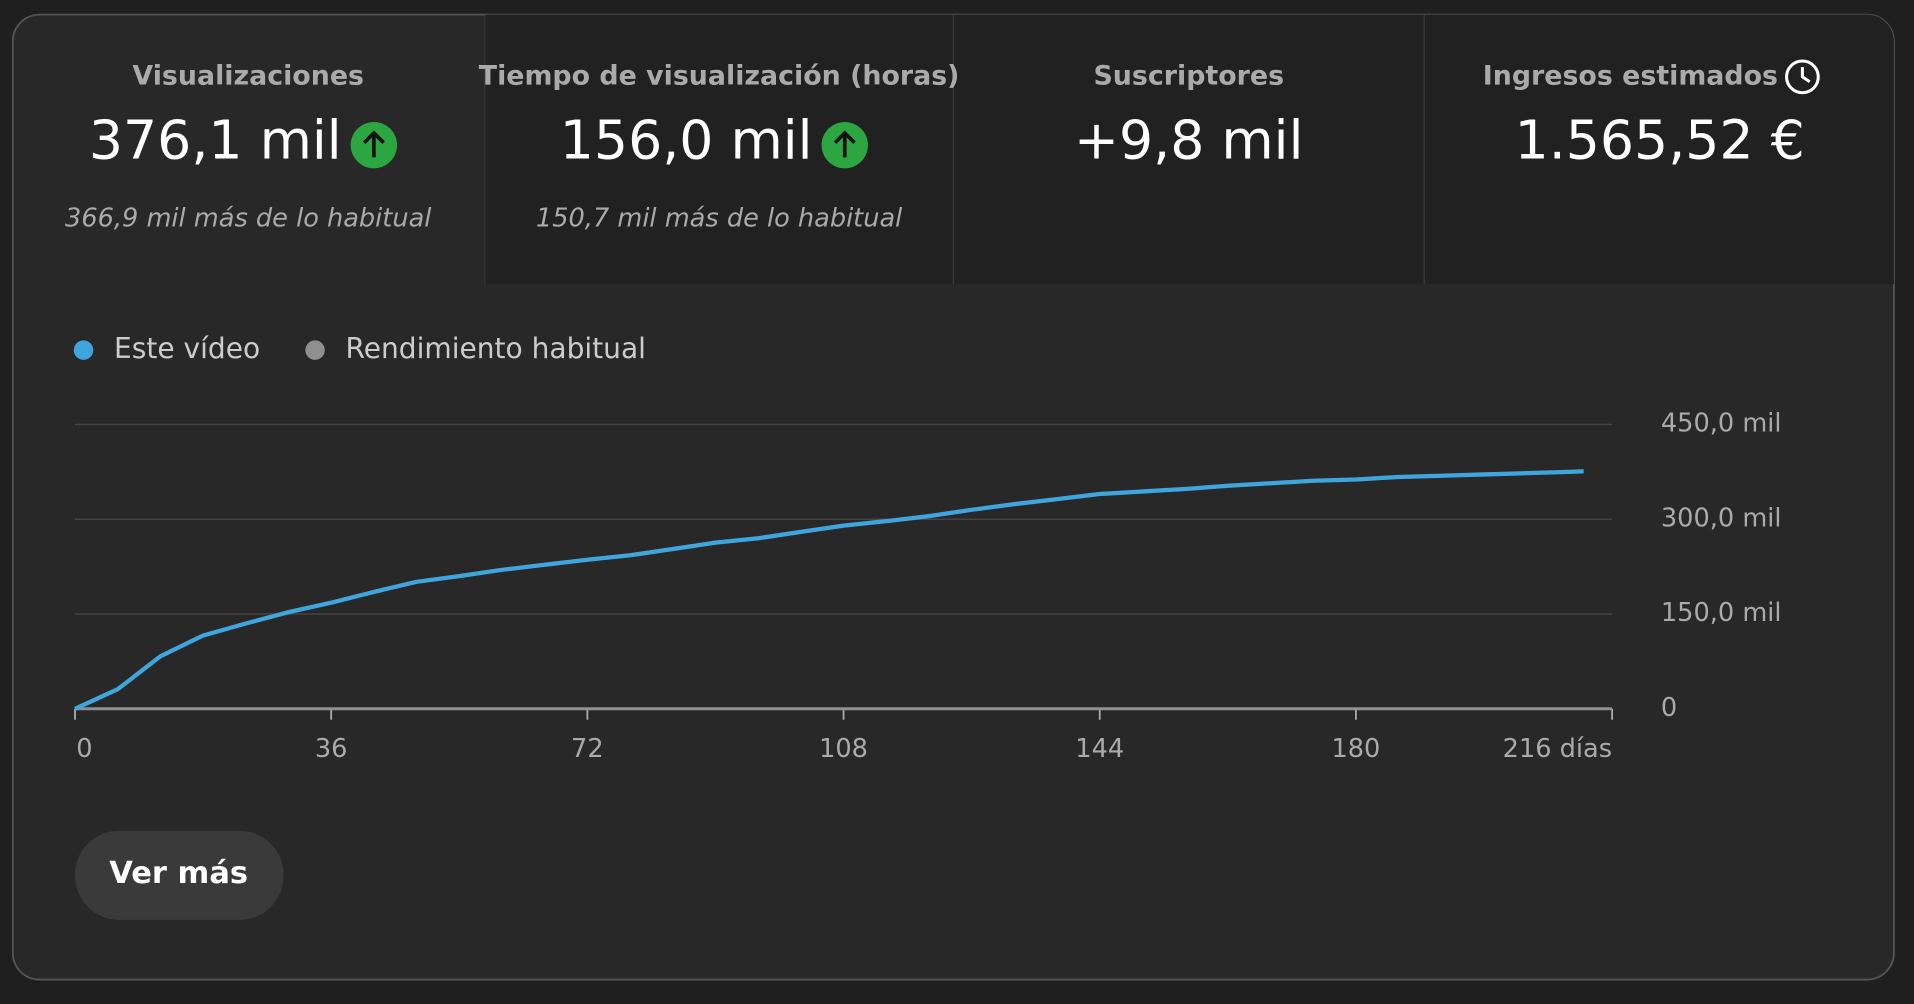  Describe the element at coordinates (1721, 424) in the screenshot. I see `y-tick-label: 450,0 mil` at that location.